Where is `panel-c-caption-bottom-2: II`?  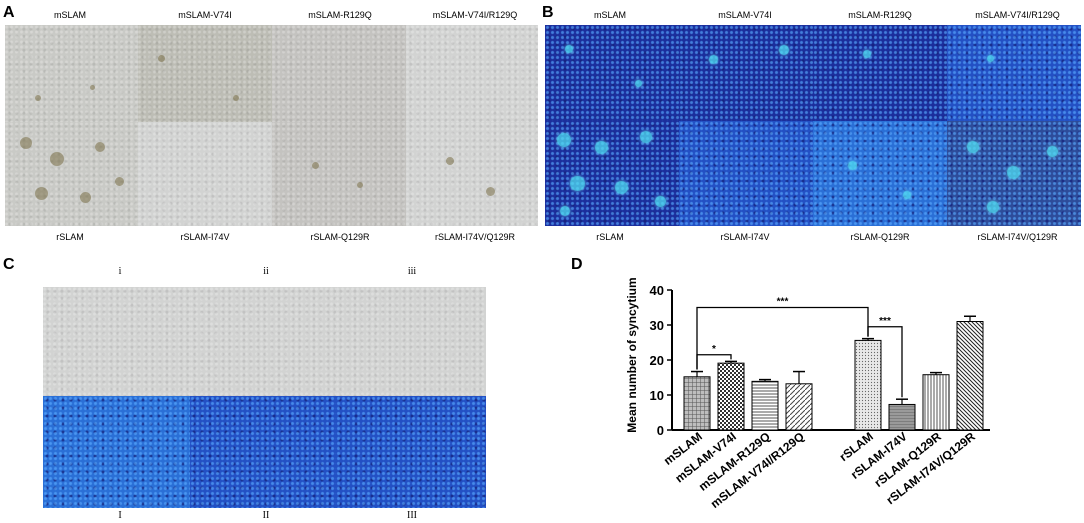
panel-c-caption-bottom-2: II is located at coordinates (266, 515).